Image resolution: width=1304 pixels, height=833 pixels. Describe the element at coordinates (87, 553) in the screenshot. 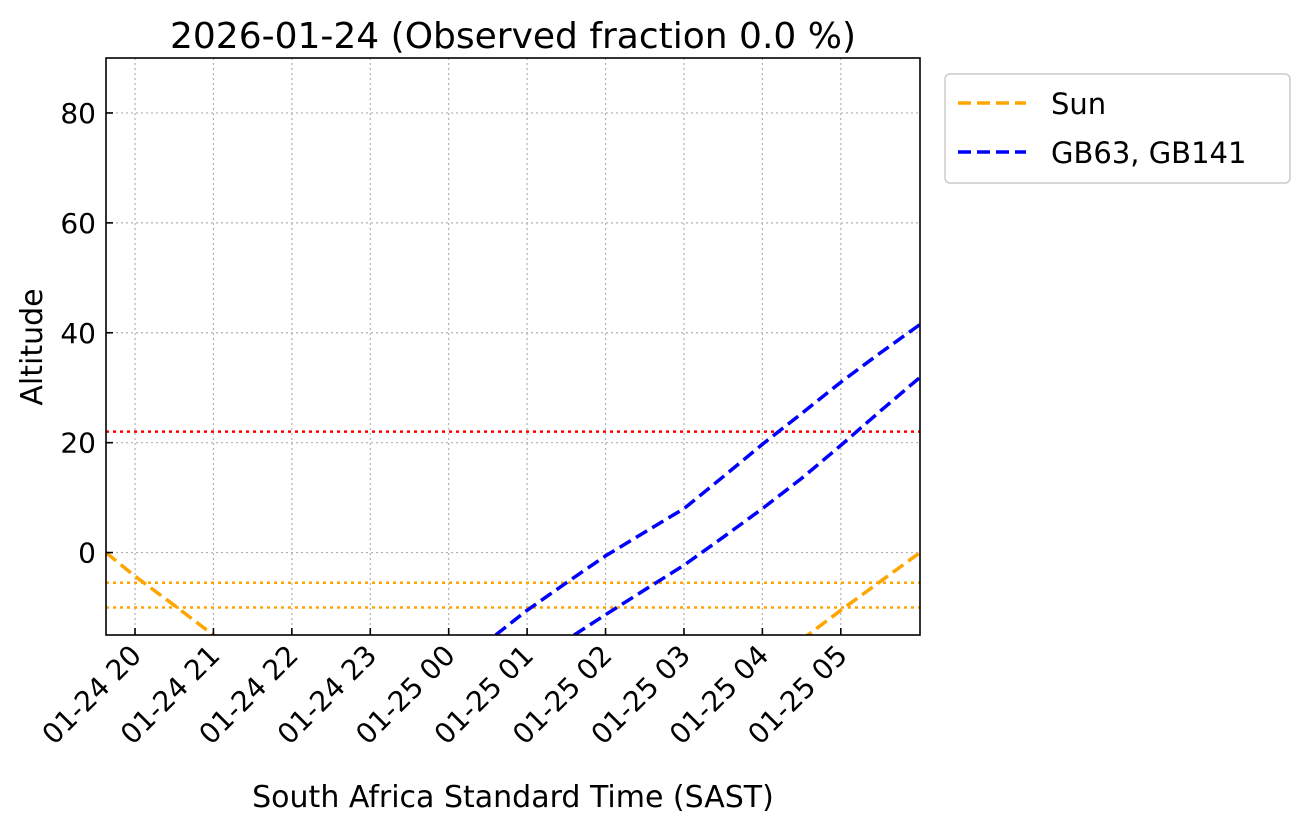

I see `y-tick-label: 0` at that location.